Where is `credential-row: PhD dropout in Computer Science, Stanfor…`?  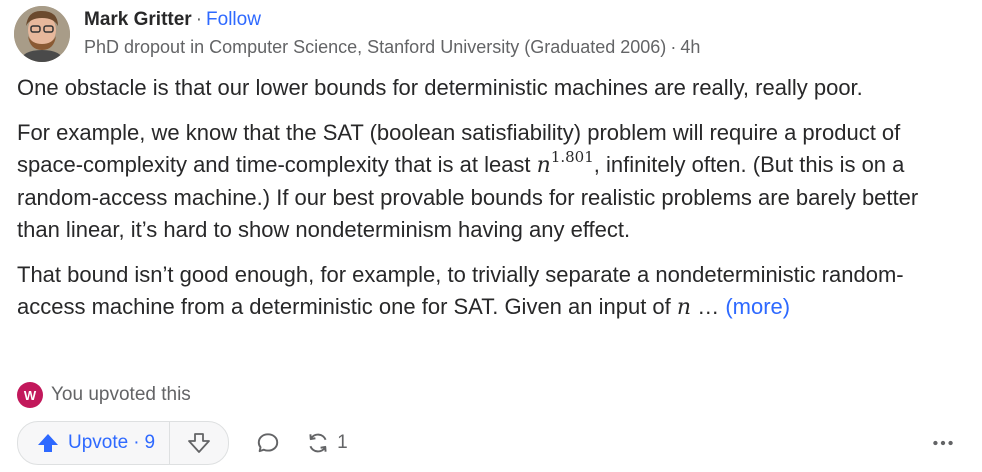 credential-row: PhD dropout in Computer Science, Stanfor… is located at coordinates (392, 47).